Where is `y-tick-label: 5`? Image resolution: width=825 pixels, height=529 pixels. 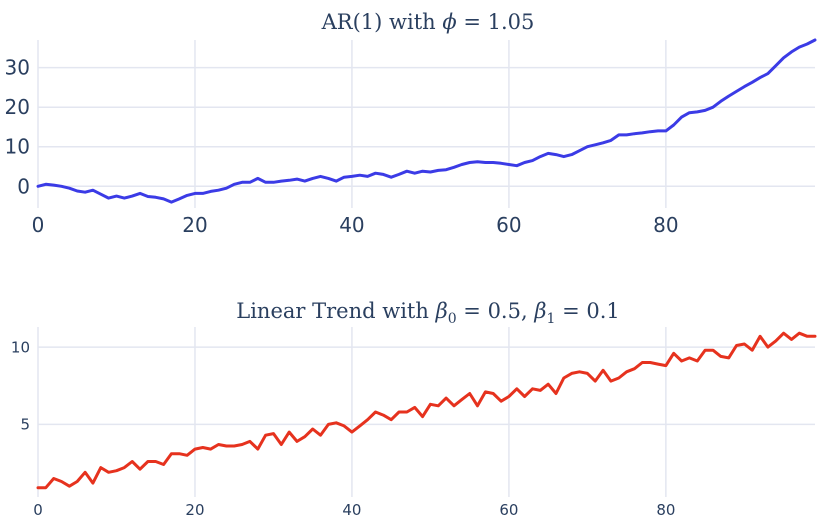
y-tick-label: 5 is located at coordinates (25, 425).